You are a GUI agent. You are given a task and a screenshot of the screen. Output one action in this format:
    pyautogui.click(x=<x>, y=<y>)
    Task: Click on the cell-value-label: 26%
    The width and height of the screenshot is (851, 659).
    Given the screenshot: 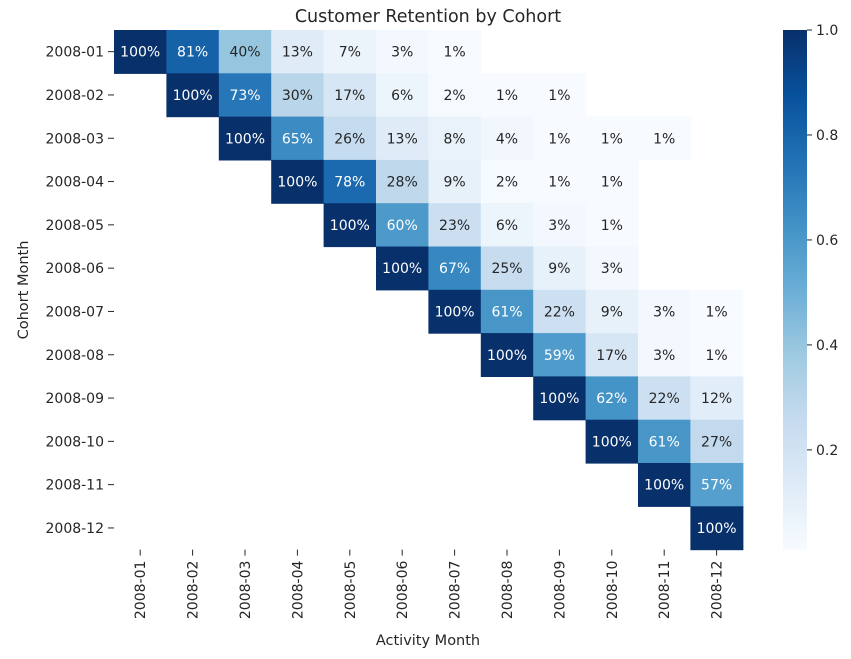 What is the action you would take?
    pyautogui.click(x=349, y=139)
    